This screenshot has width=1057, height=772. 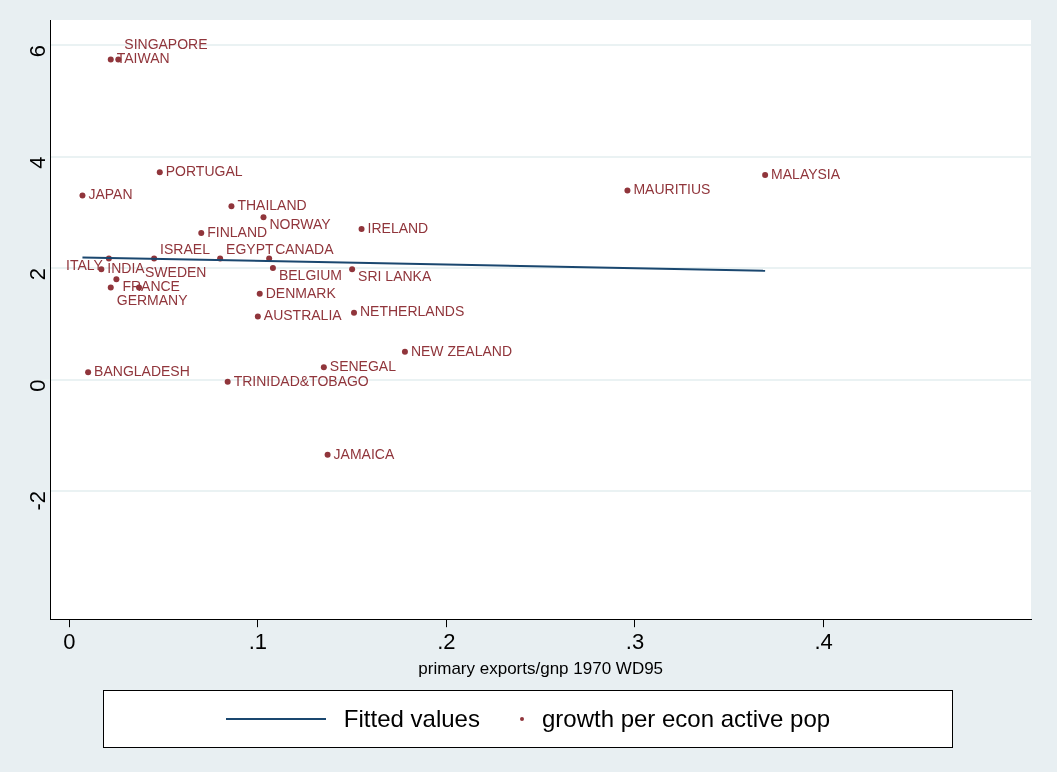 What do you see at coordinates (110, 194) in the screenshot?
I see `data-label: JAPAN` at bounding box center [110, 194].